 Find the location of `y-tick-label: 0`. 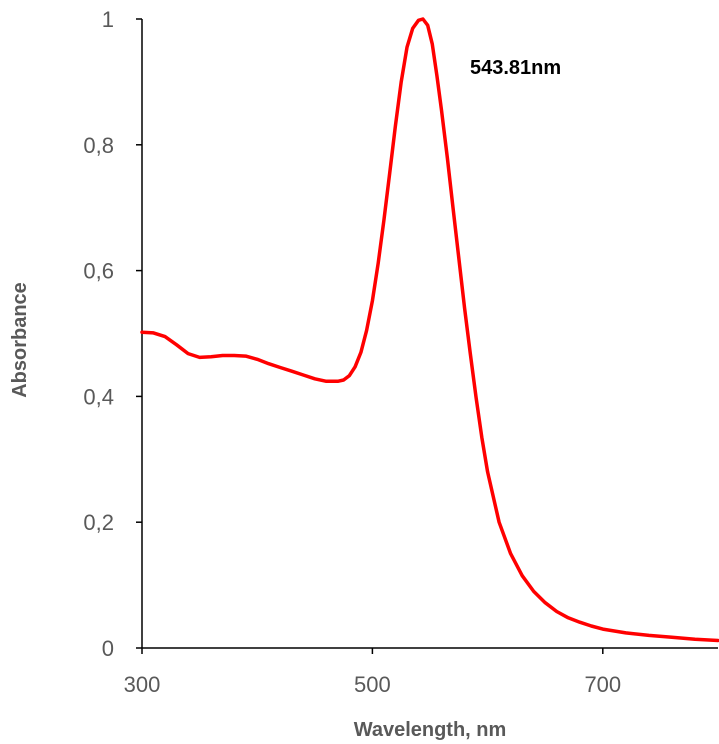

y-tick-label: 0 is located at coordinates (108, 648).